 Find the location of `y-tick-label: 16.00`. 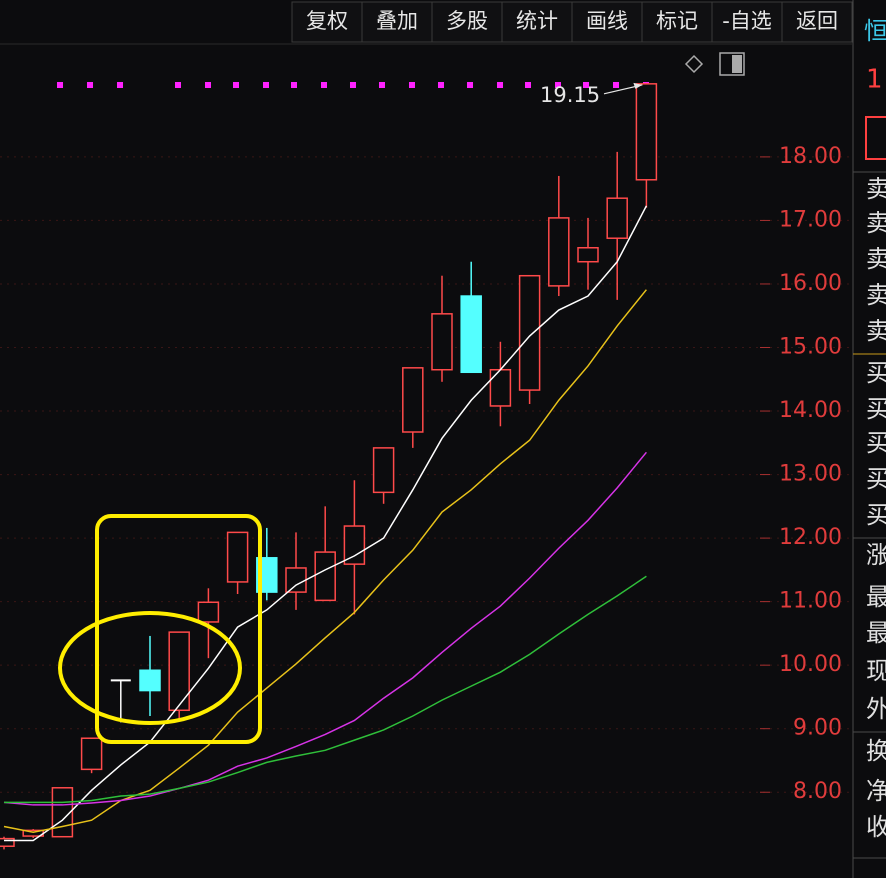

y-tick-label: 16.00 is located at coordinates (810, 283).